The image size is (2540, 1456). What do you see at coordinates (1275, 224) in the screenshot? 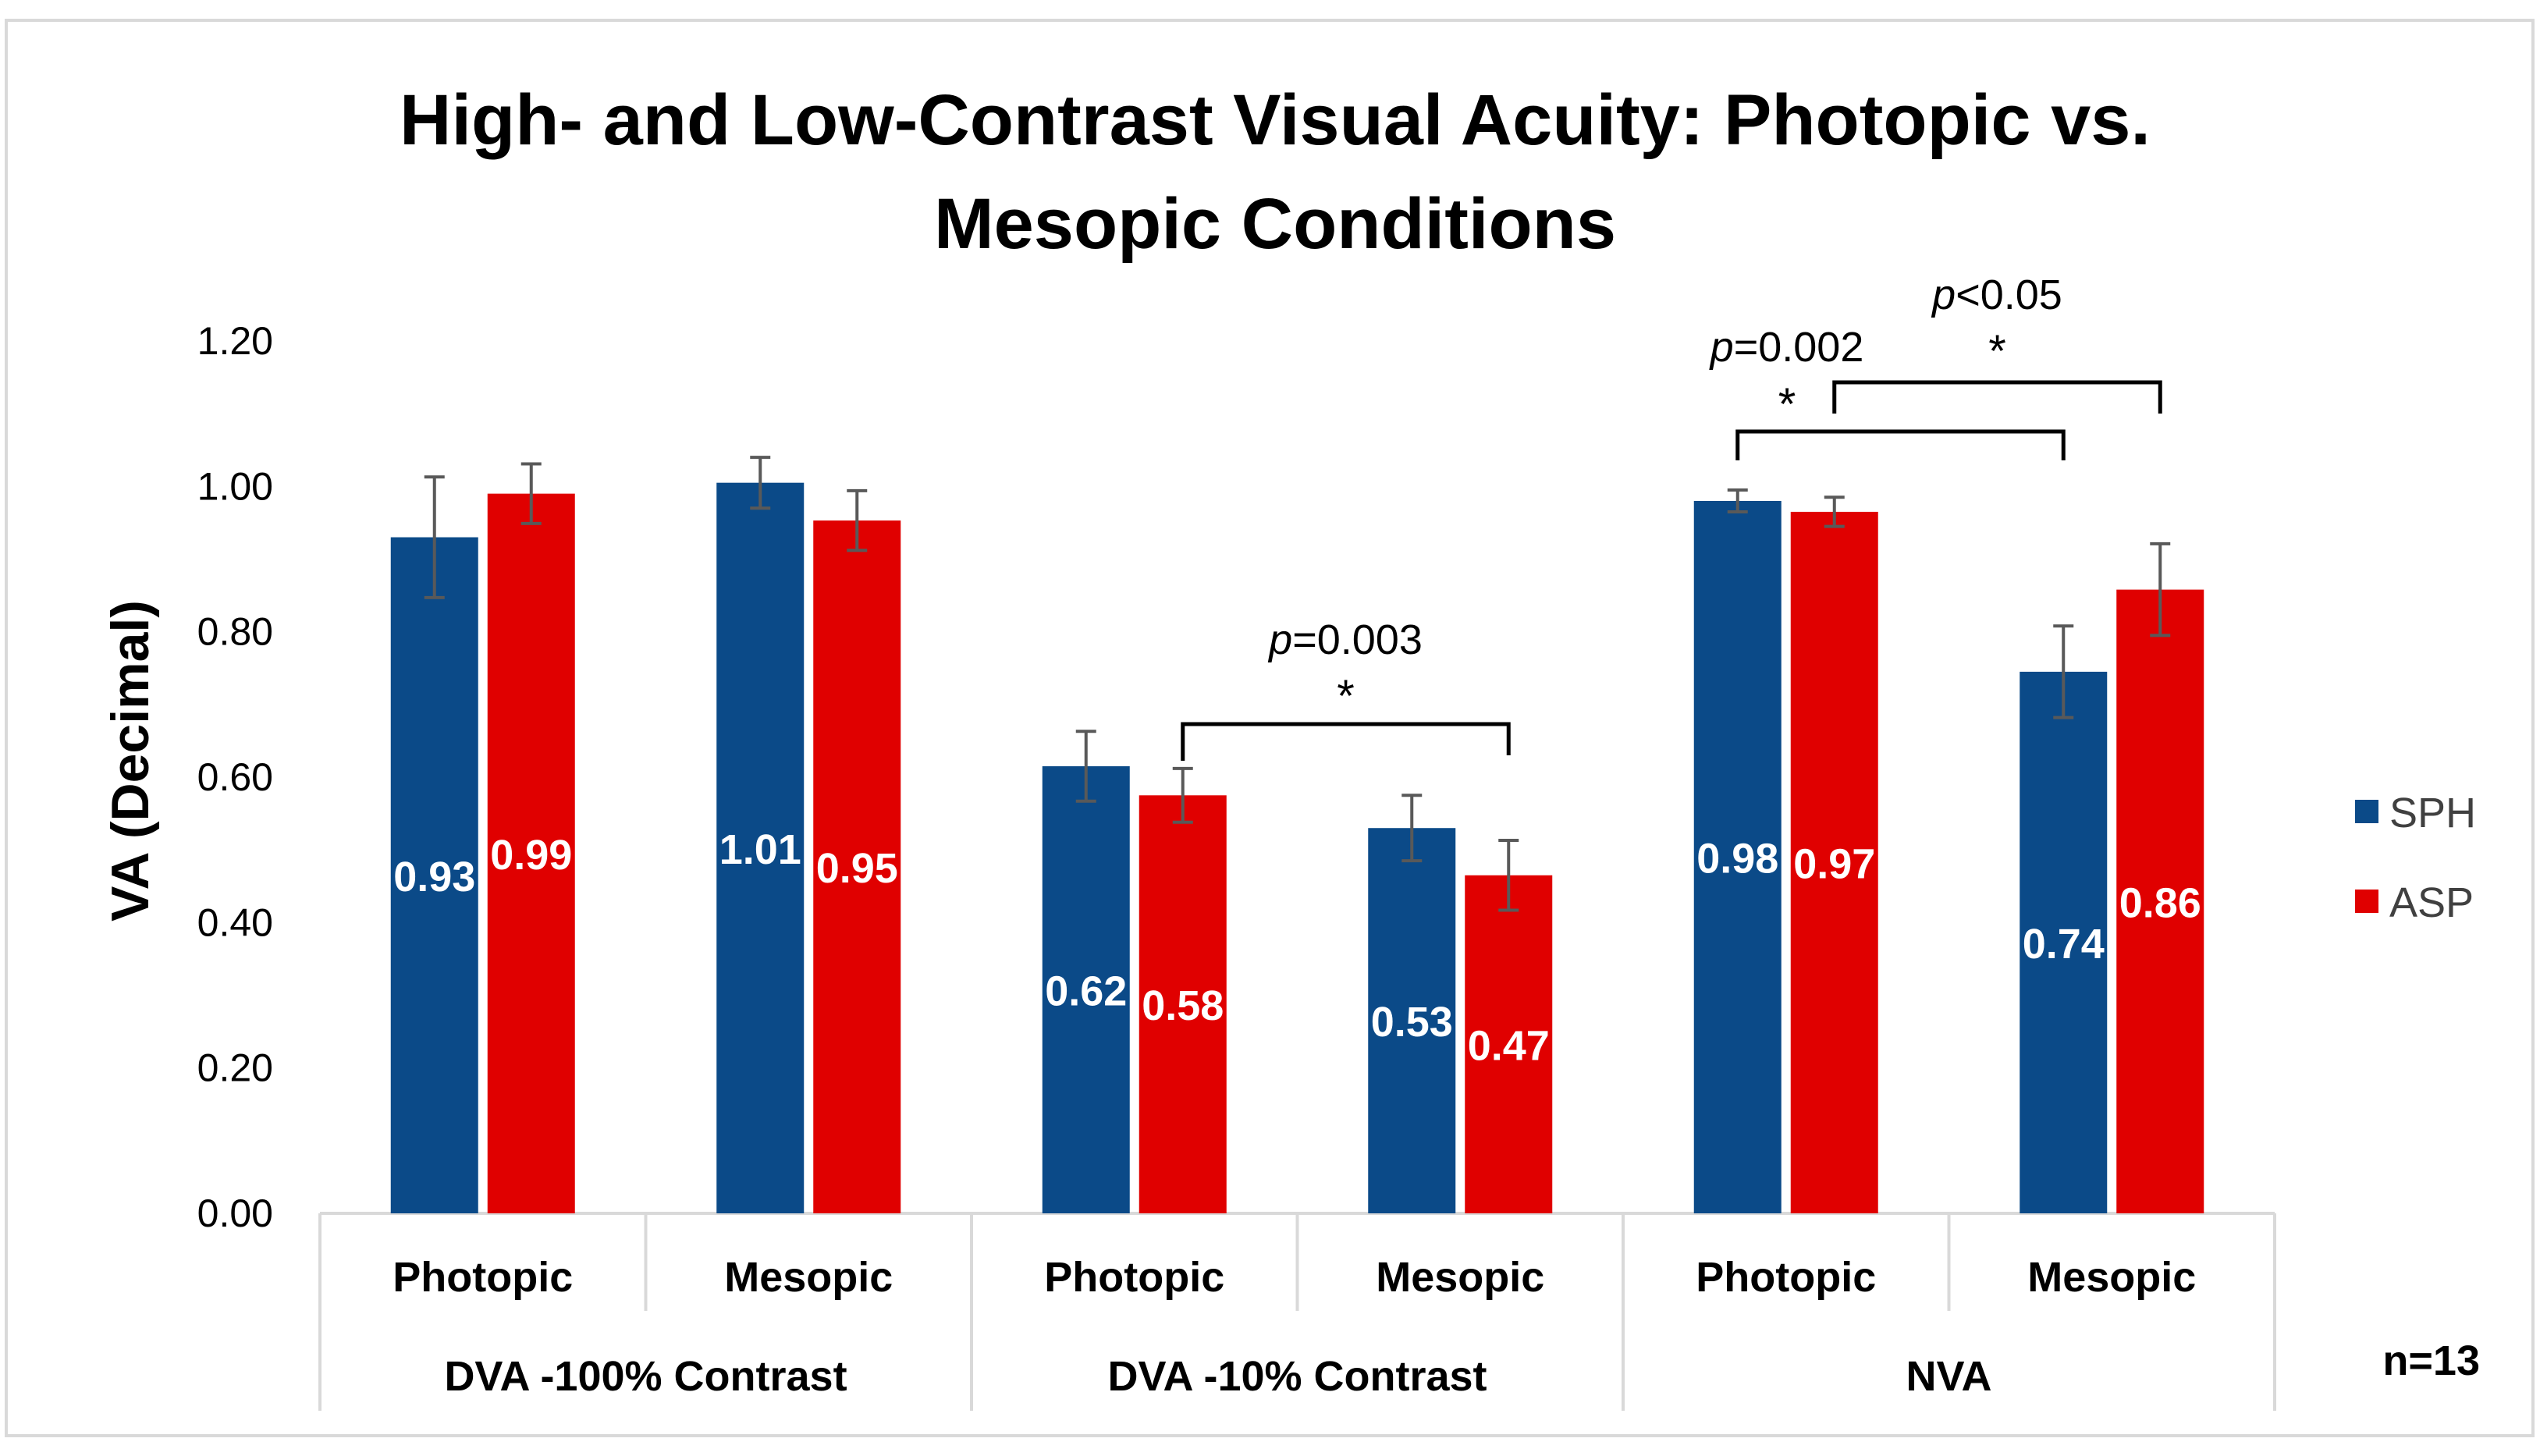
I see `chart-title-line-2: Mesopic Conditions` at bounding box center [1275, 224].